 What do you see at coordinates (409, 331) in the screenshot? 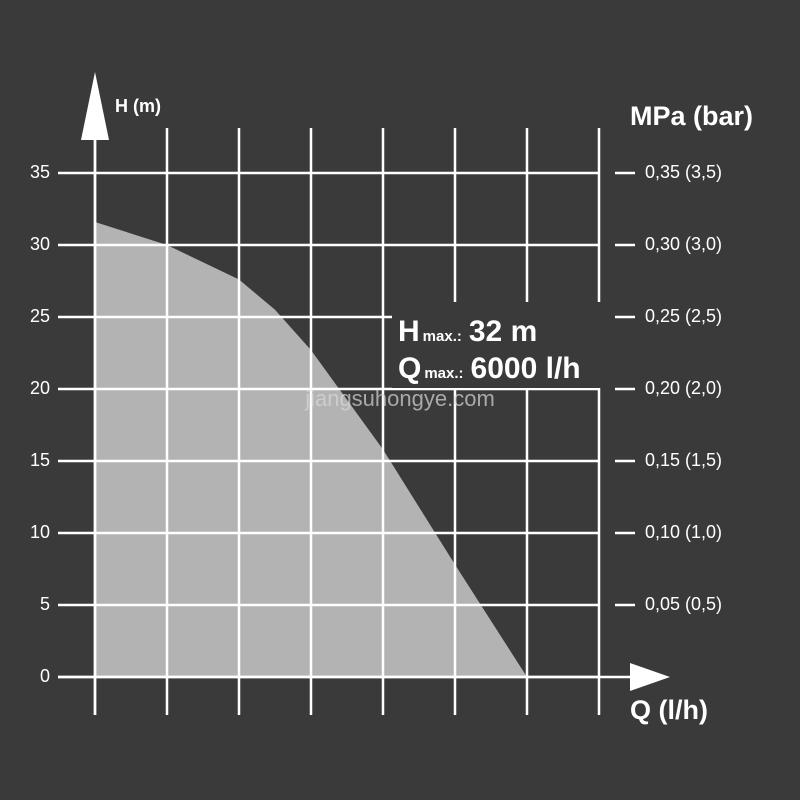
I see `annotation-main: H` at bounding box center [409, 331].